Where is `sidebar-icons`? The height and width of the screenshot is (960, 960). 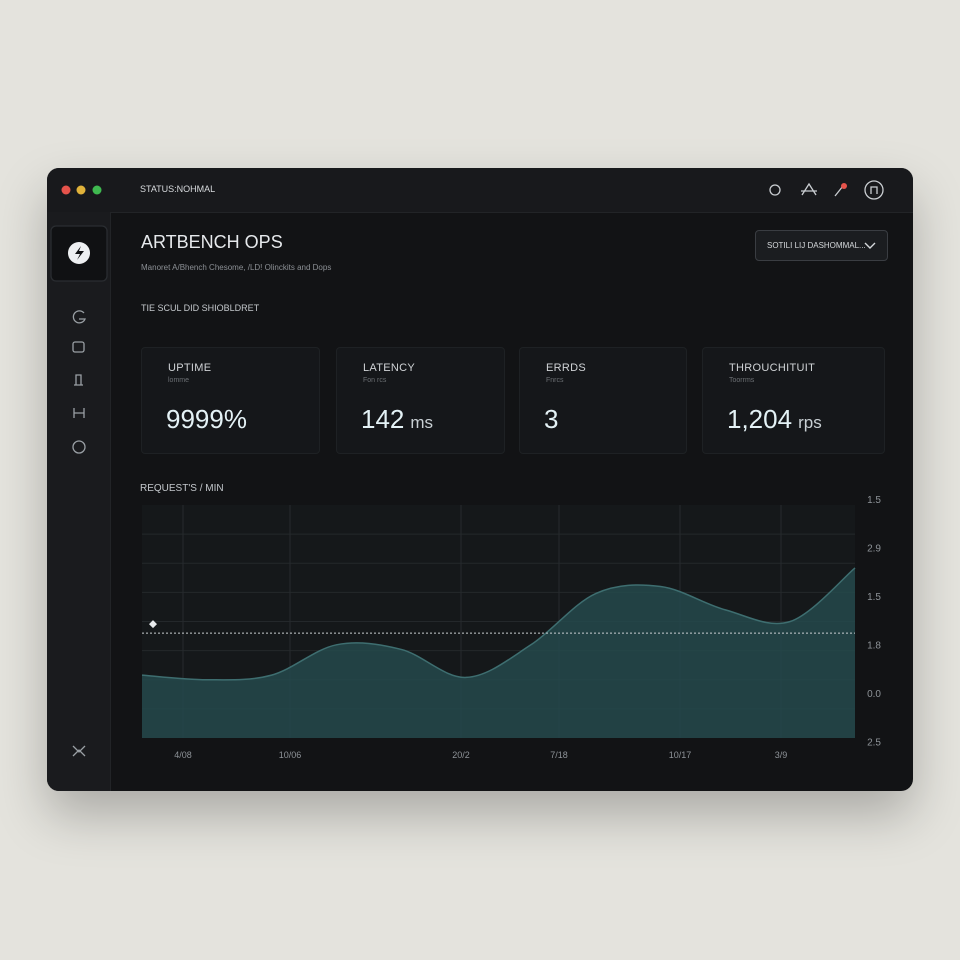
sidebar-icons is located at coordinates (79, 491).